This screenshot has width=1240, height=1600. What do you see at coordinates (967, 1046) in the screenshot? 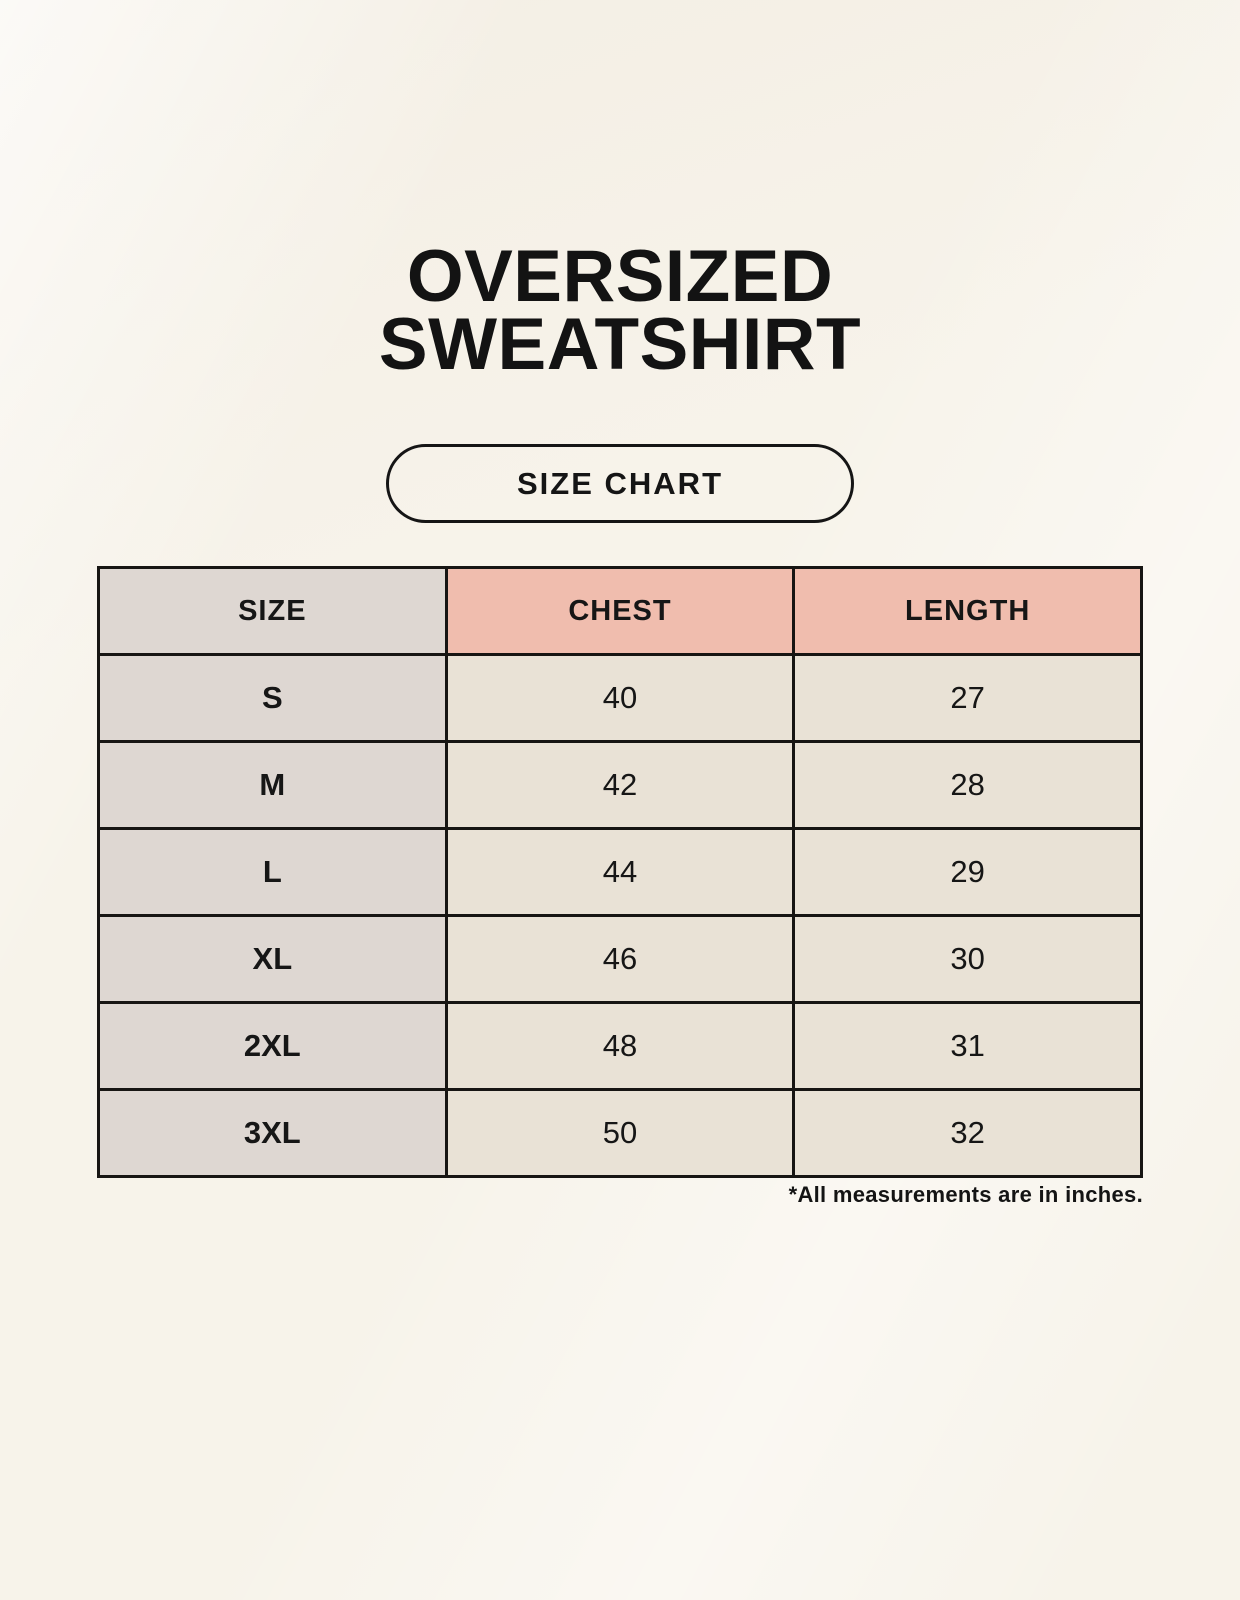
I see `value-cell: 31` at bounding box center [967, 1046].